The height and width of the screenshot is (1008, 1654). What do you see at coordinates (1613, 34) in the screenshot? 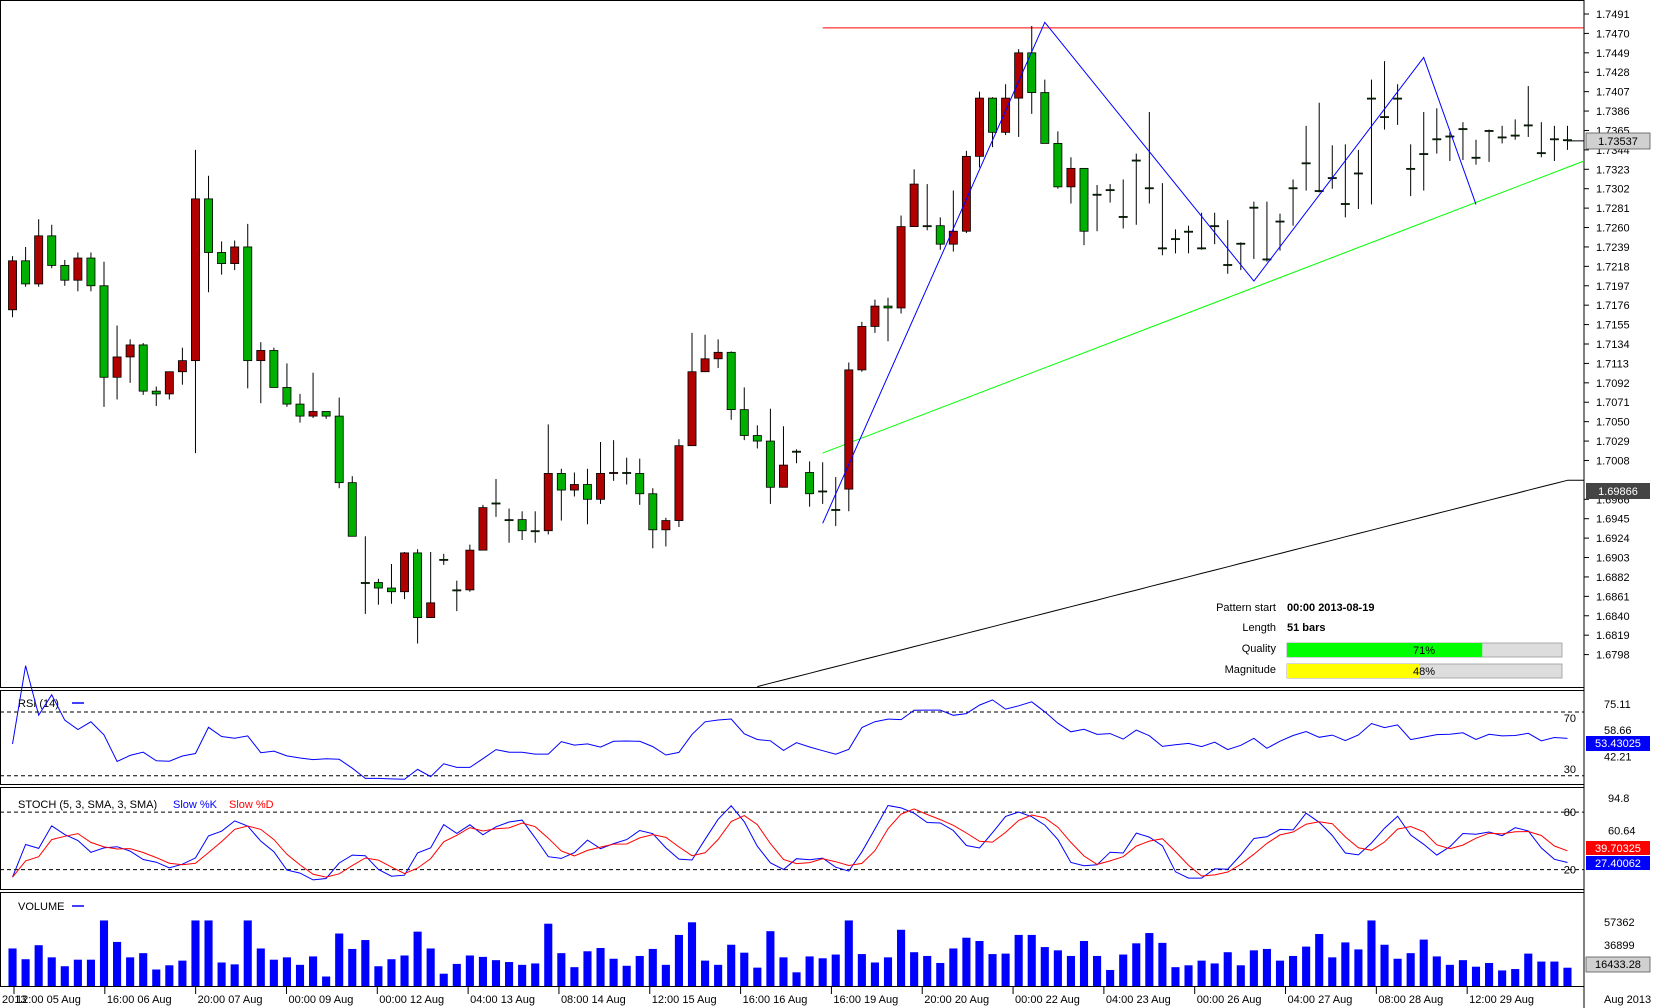
I see `price-tick-label: 1.7470` at bounding box center [1613, 34].